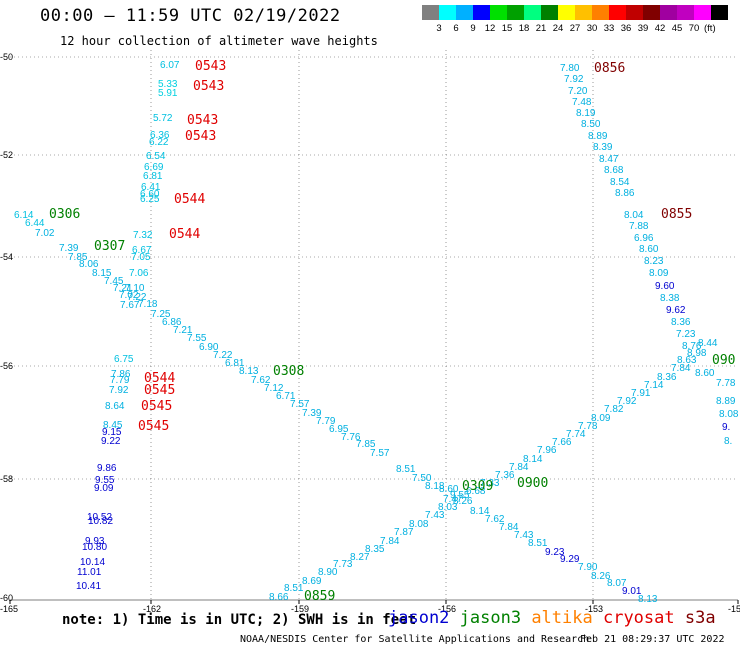 The height and width of the screenshot is (650, 740). Describe the element at coordinates (406, 469) in the screenshot. I see `wave-height-value: 8.51` at that location.